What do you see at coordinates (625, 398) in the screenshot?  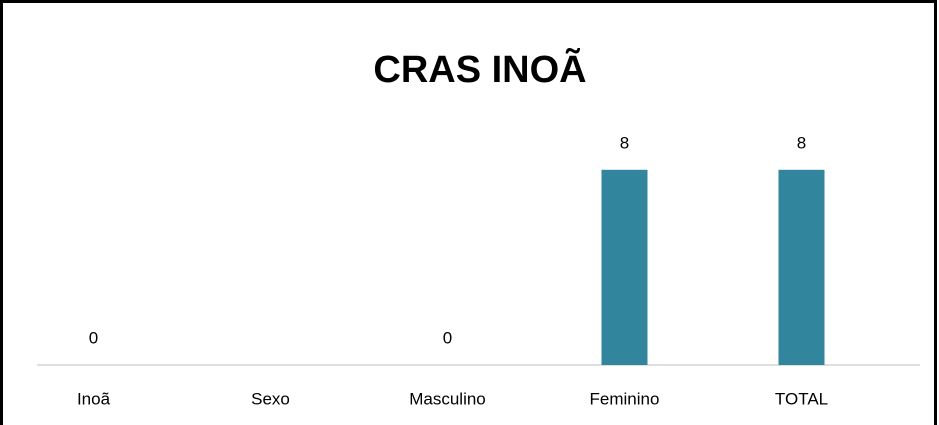 I see `x-tick-label: Feminino` at bounding box center [625, 398].